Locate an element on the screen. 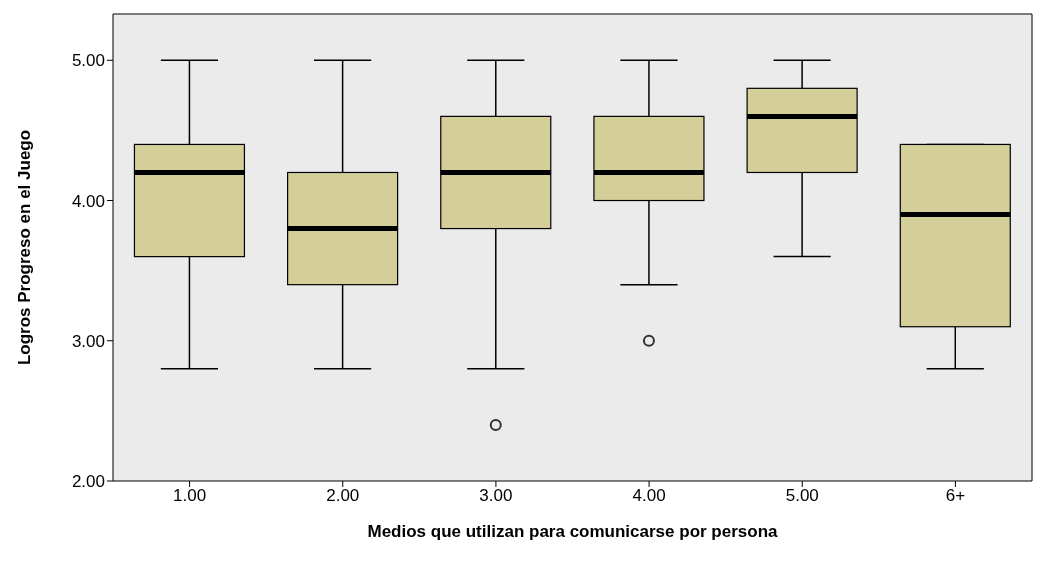  y-tick-label: 2.00 is located at coordinates (88, 482).